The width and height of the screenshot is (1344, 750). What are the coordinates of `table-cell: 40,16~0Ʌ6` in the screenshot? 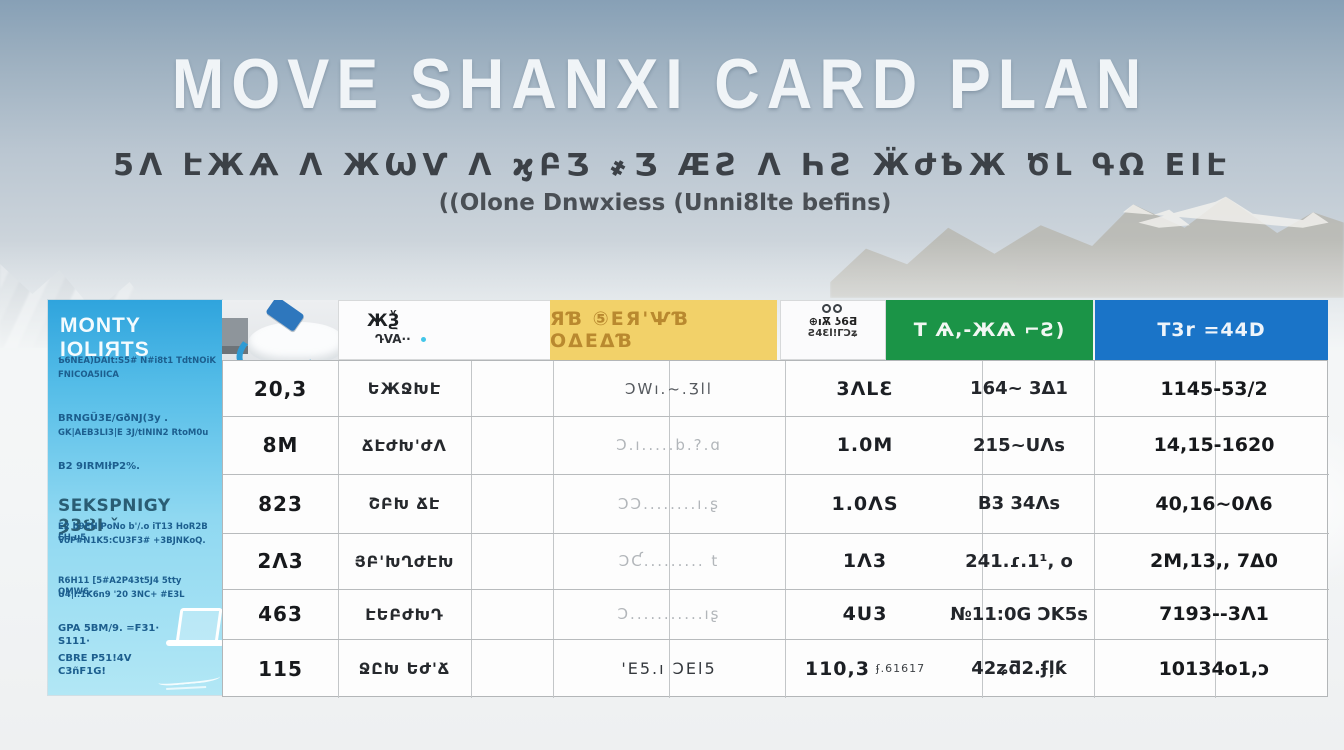 It's located at (1214, 503).